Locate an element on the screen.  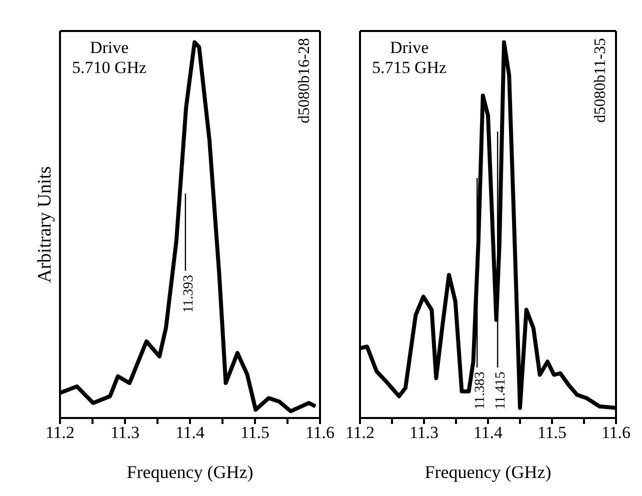
annotation: d5080b16-28 is located at coordinates (305, 81).